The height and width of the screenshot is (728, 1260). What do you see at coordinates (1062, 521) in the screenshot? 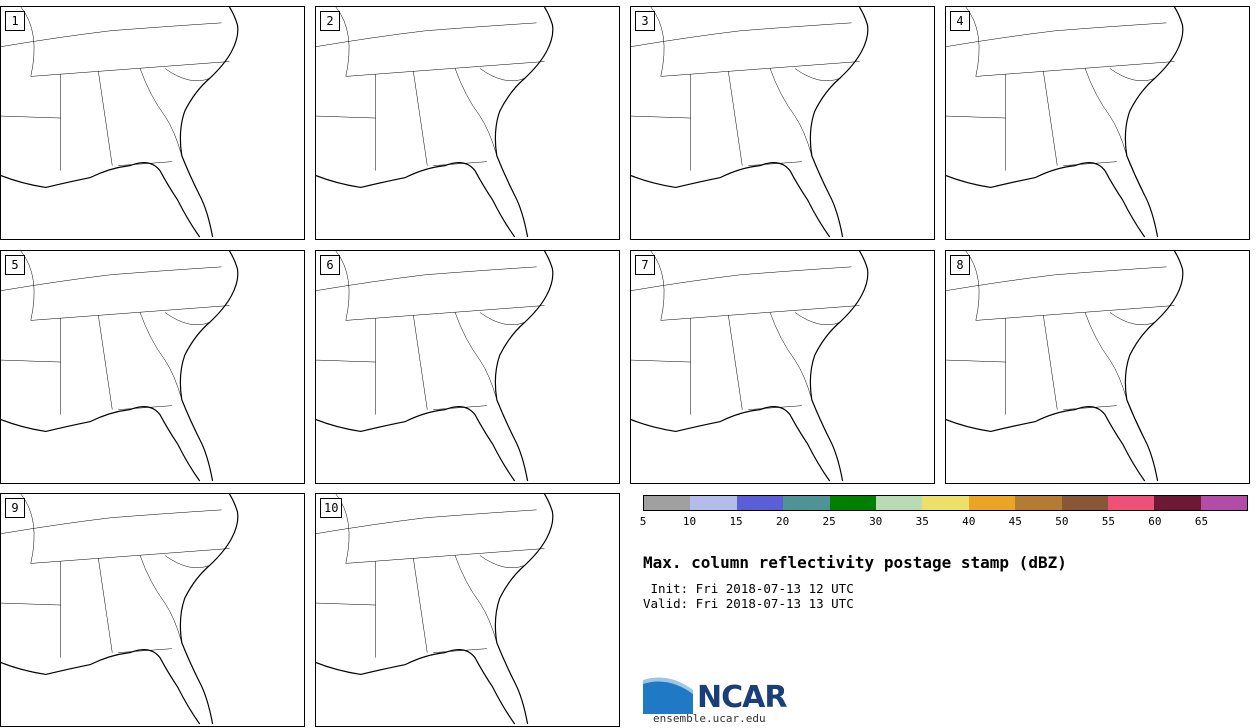
I see `colorbar-tick-label: 50` at bounding box center [1062, 521].